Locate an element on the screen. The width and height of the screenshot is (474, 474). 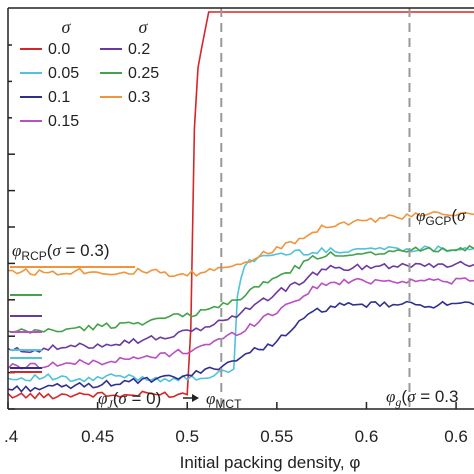
x-tick-label: 0.55 is located at coordinates (276, 436).